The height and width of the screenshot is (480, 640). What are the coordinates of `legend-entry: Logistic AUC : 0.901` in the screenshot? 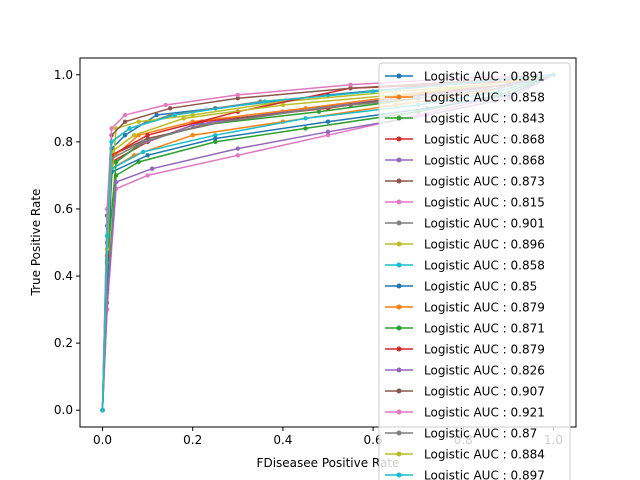 It's located at (465, 224).